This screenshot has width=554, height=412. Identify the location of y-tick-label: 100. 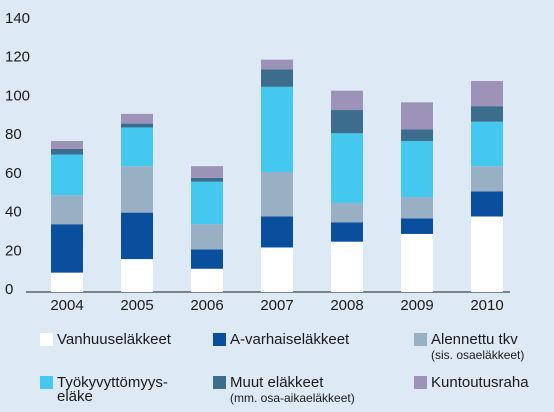
(17, 95).